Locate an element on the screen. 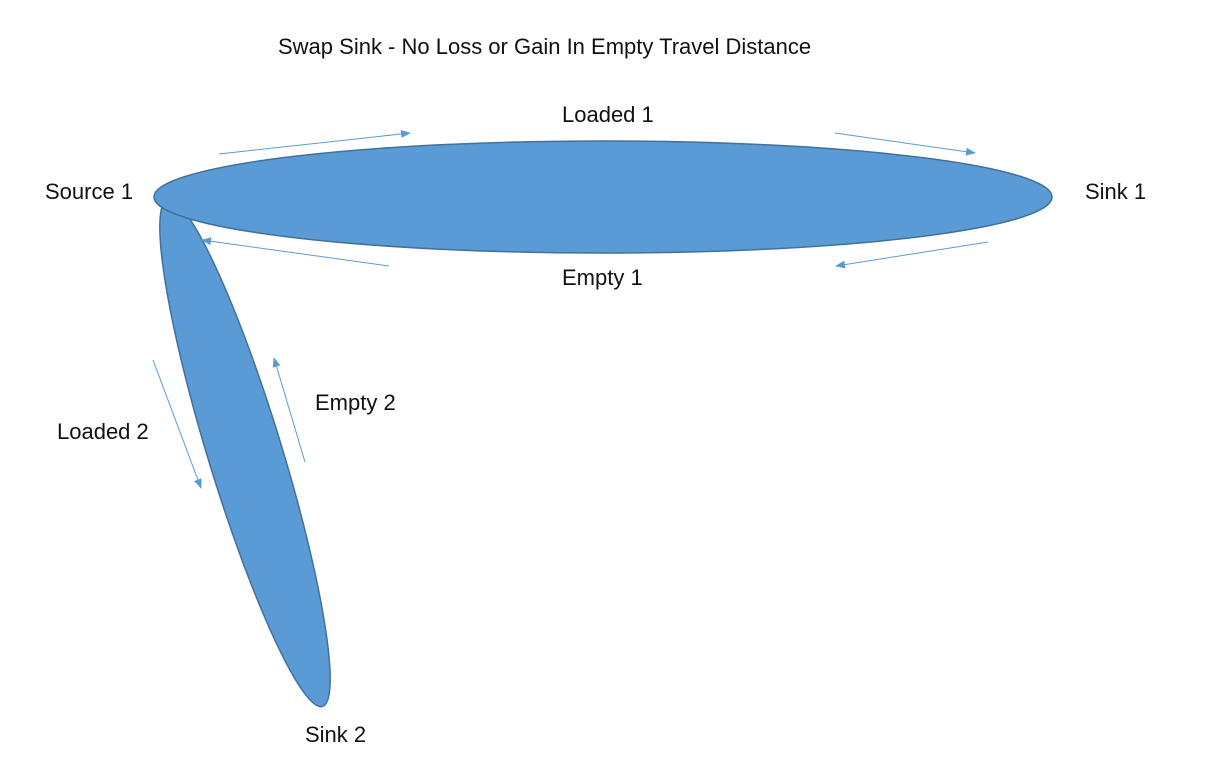 This screenshot has height=762, width=1218. empty-2-arrow is located at coordinates (289, 410).